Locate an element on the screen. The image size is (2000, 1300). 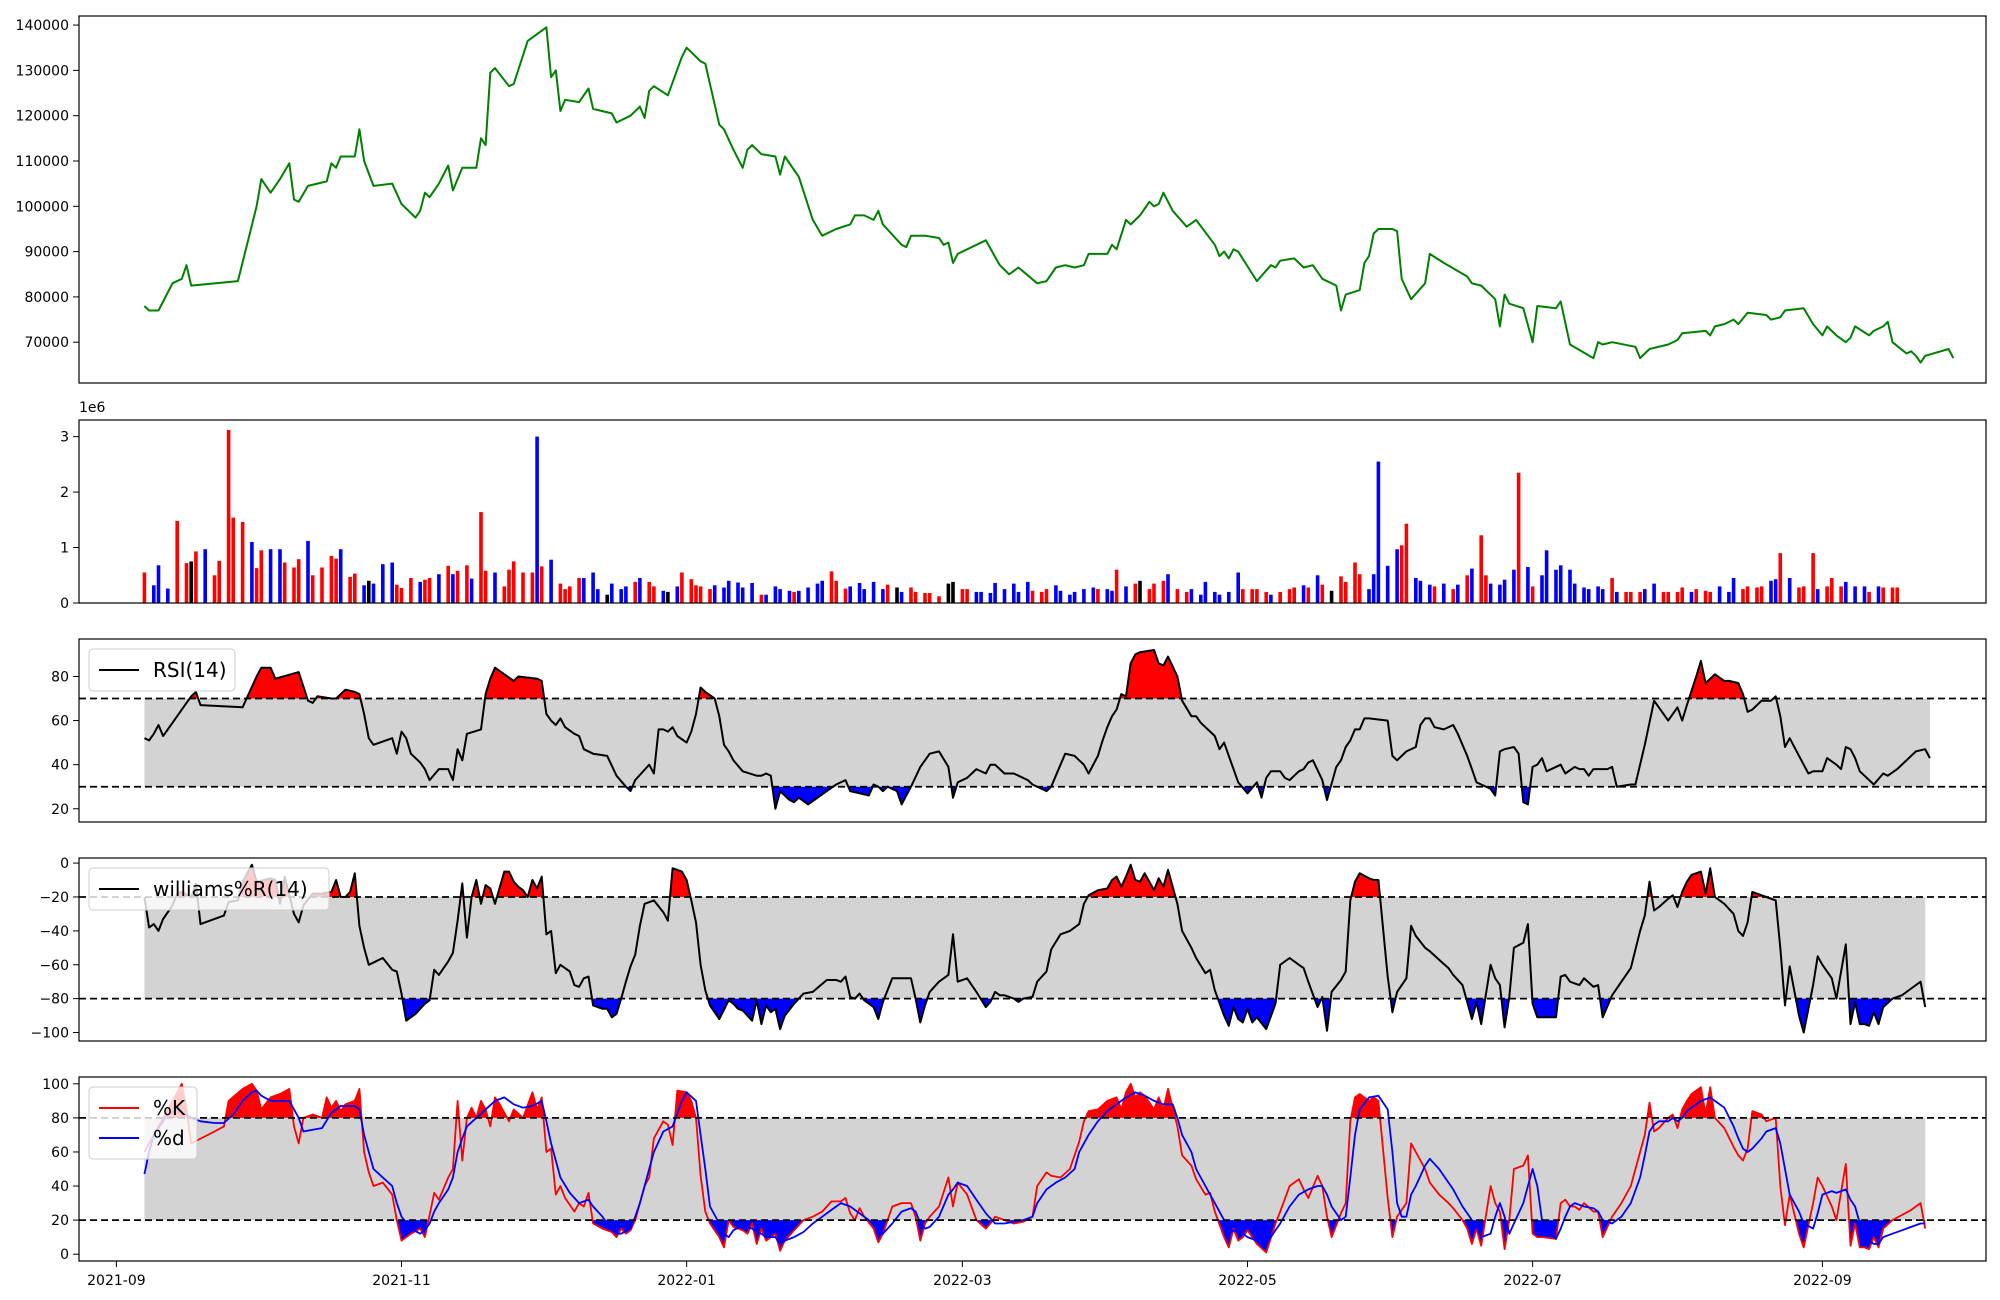
y-tick-label: 80 is located at coordinates (60, 677).